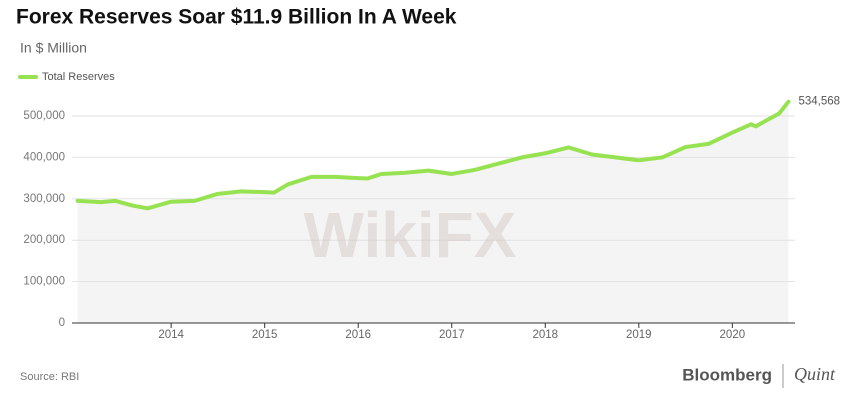 The height and width of the screenshot is (402, 867). Describe the element at coordinates (44, 199) in the screenshot. I see `y-tick-label: 300,000` at that location.